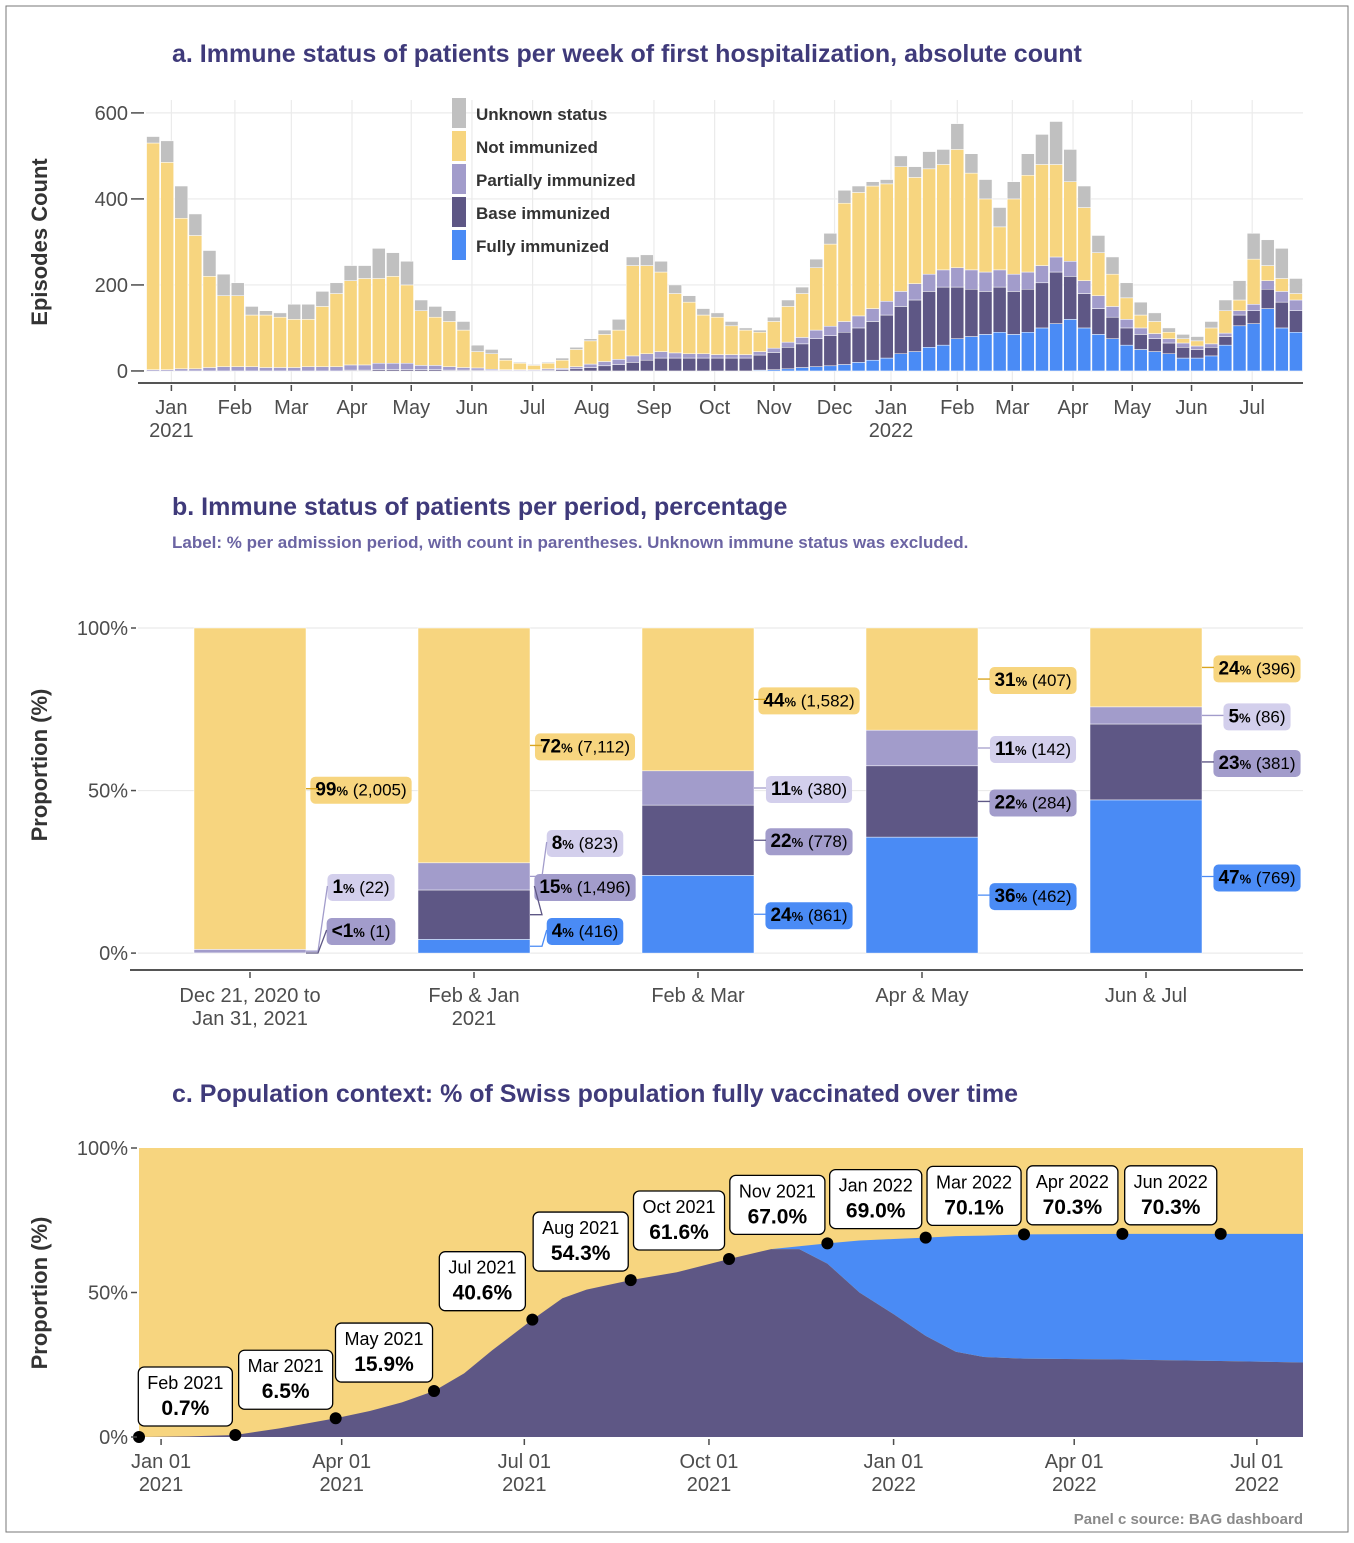  I want to click on x-tick-label: Feb, so click(957, 408).